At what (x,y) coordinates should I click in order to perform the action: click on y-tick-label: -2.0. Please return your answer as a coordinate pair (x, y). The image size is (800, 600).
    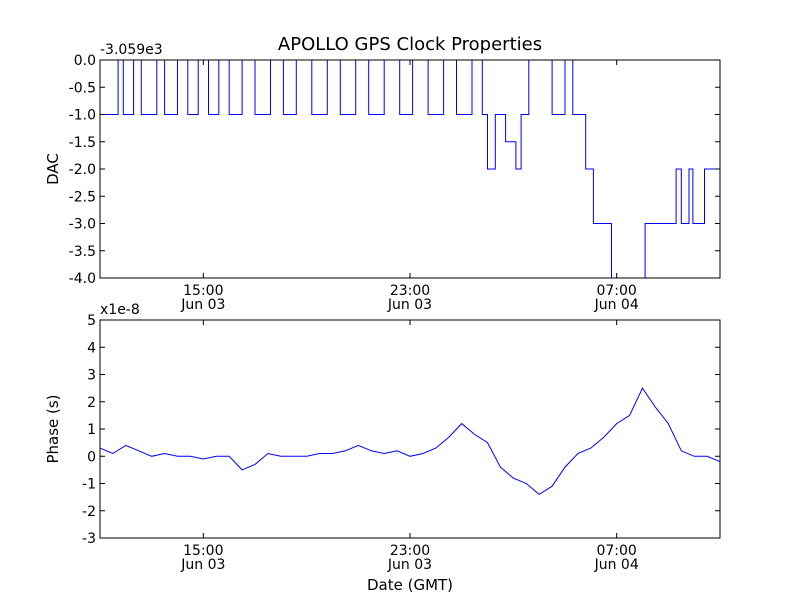
    Looking at the image, I should click on (82, 170).